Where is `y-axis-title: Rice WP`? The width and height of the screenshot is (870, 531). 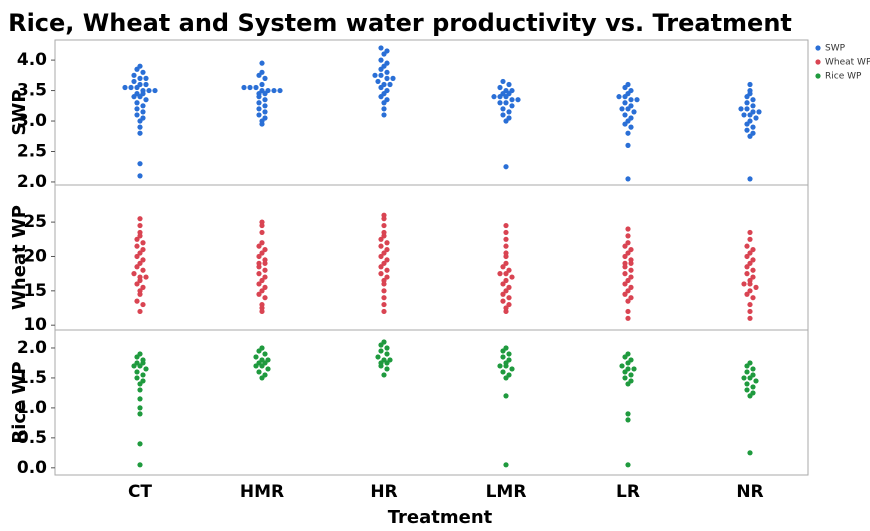
y-axis-title: Rice WP is located at coordinates (19, 402).